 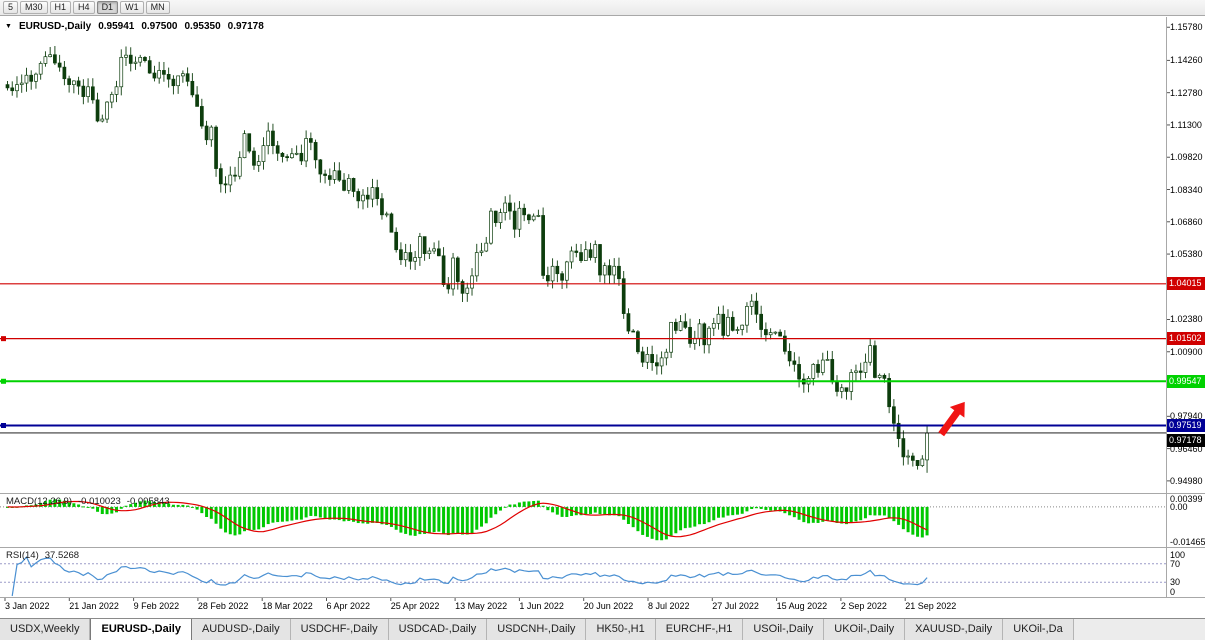 I want to click on up-arrow-annotation, so click(x=953, y=418).